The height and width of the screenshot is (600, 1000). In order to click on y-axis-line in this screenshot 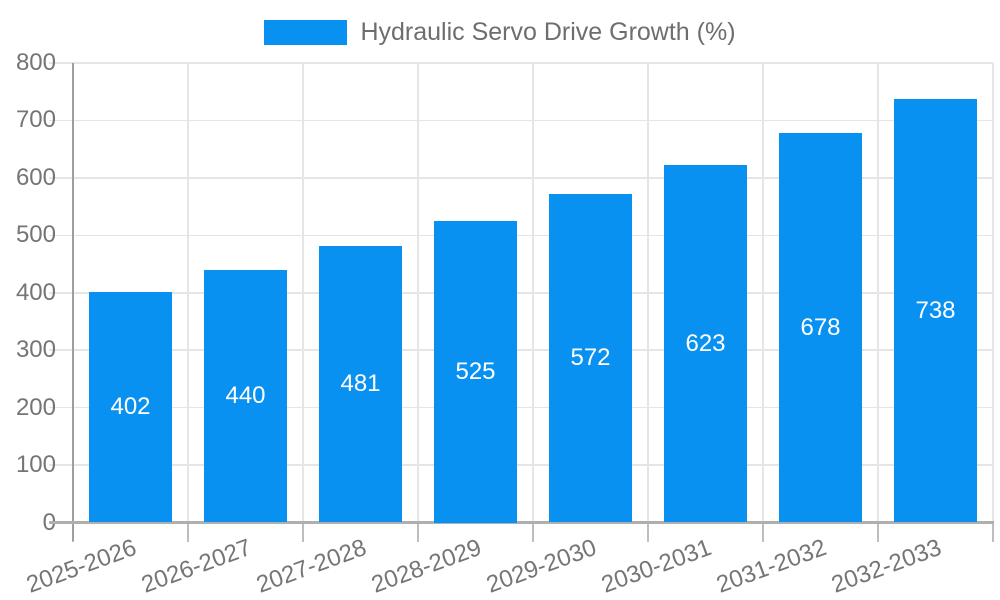, I will do `click(73, 302)`.